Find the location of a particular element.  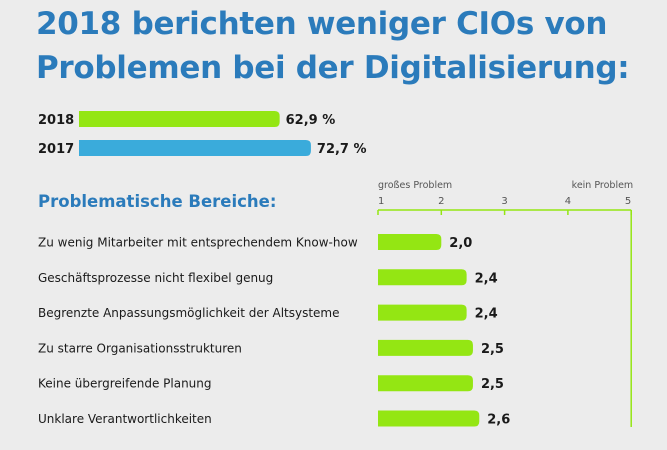

section-subtitle: Problematische Bereiche: is located at coordinates (157, 201).